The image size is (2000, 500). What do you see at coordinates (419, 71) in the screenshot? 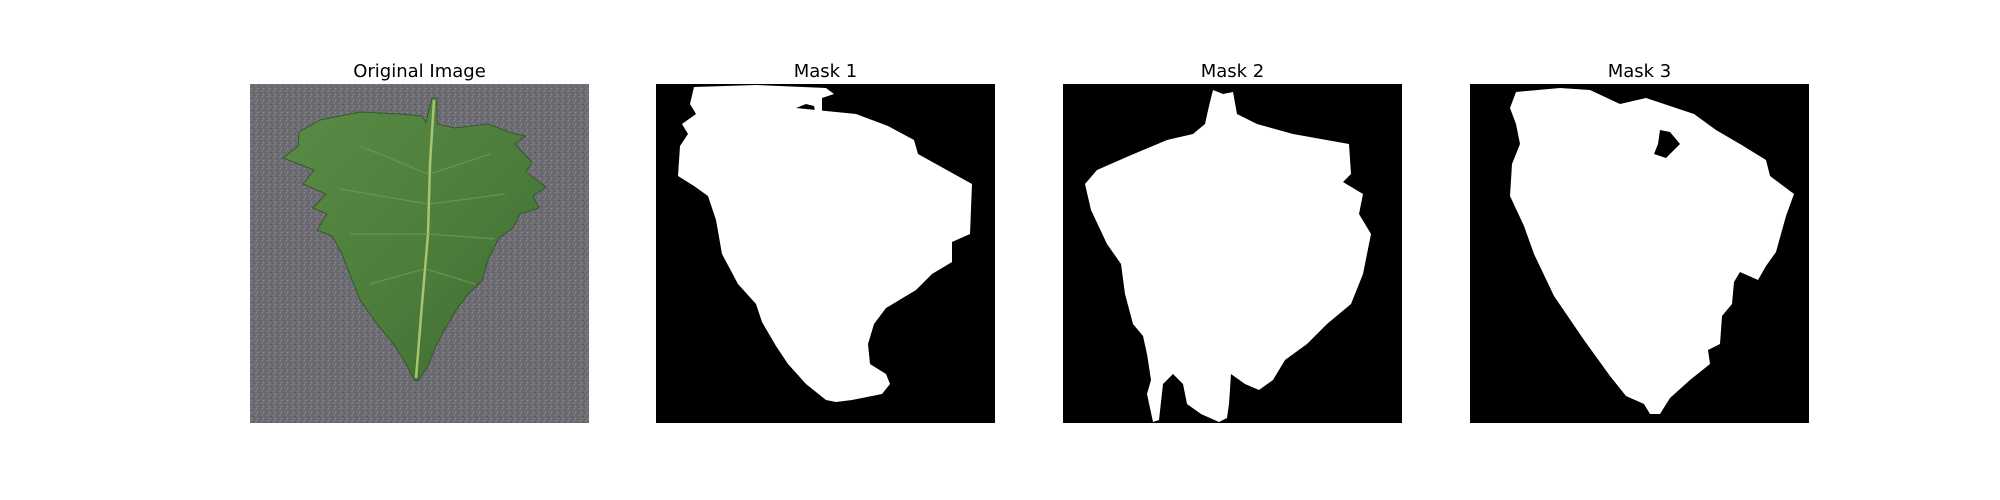
I see `panel-title: Original Image` at bounding box center [419, 71].